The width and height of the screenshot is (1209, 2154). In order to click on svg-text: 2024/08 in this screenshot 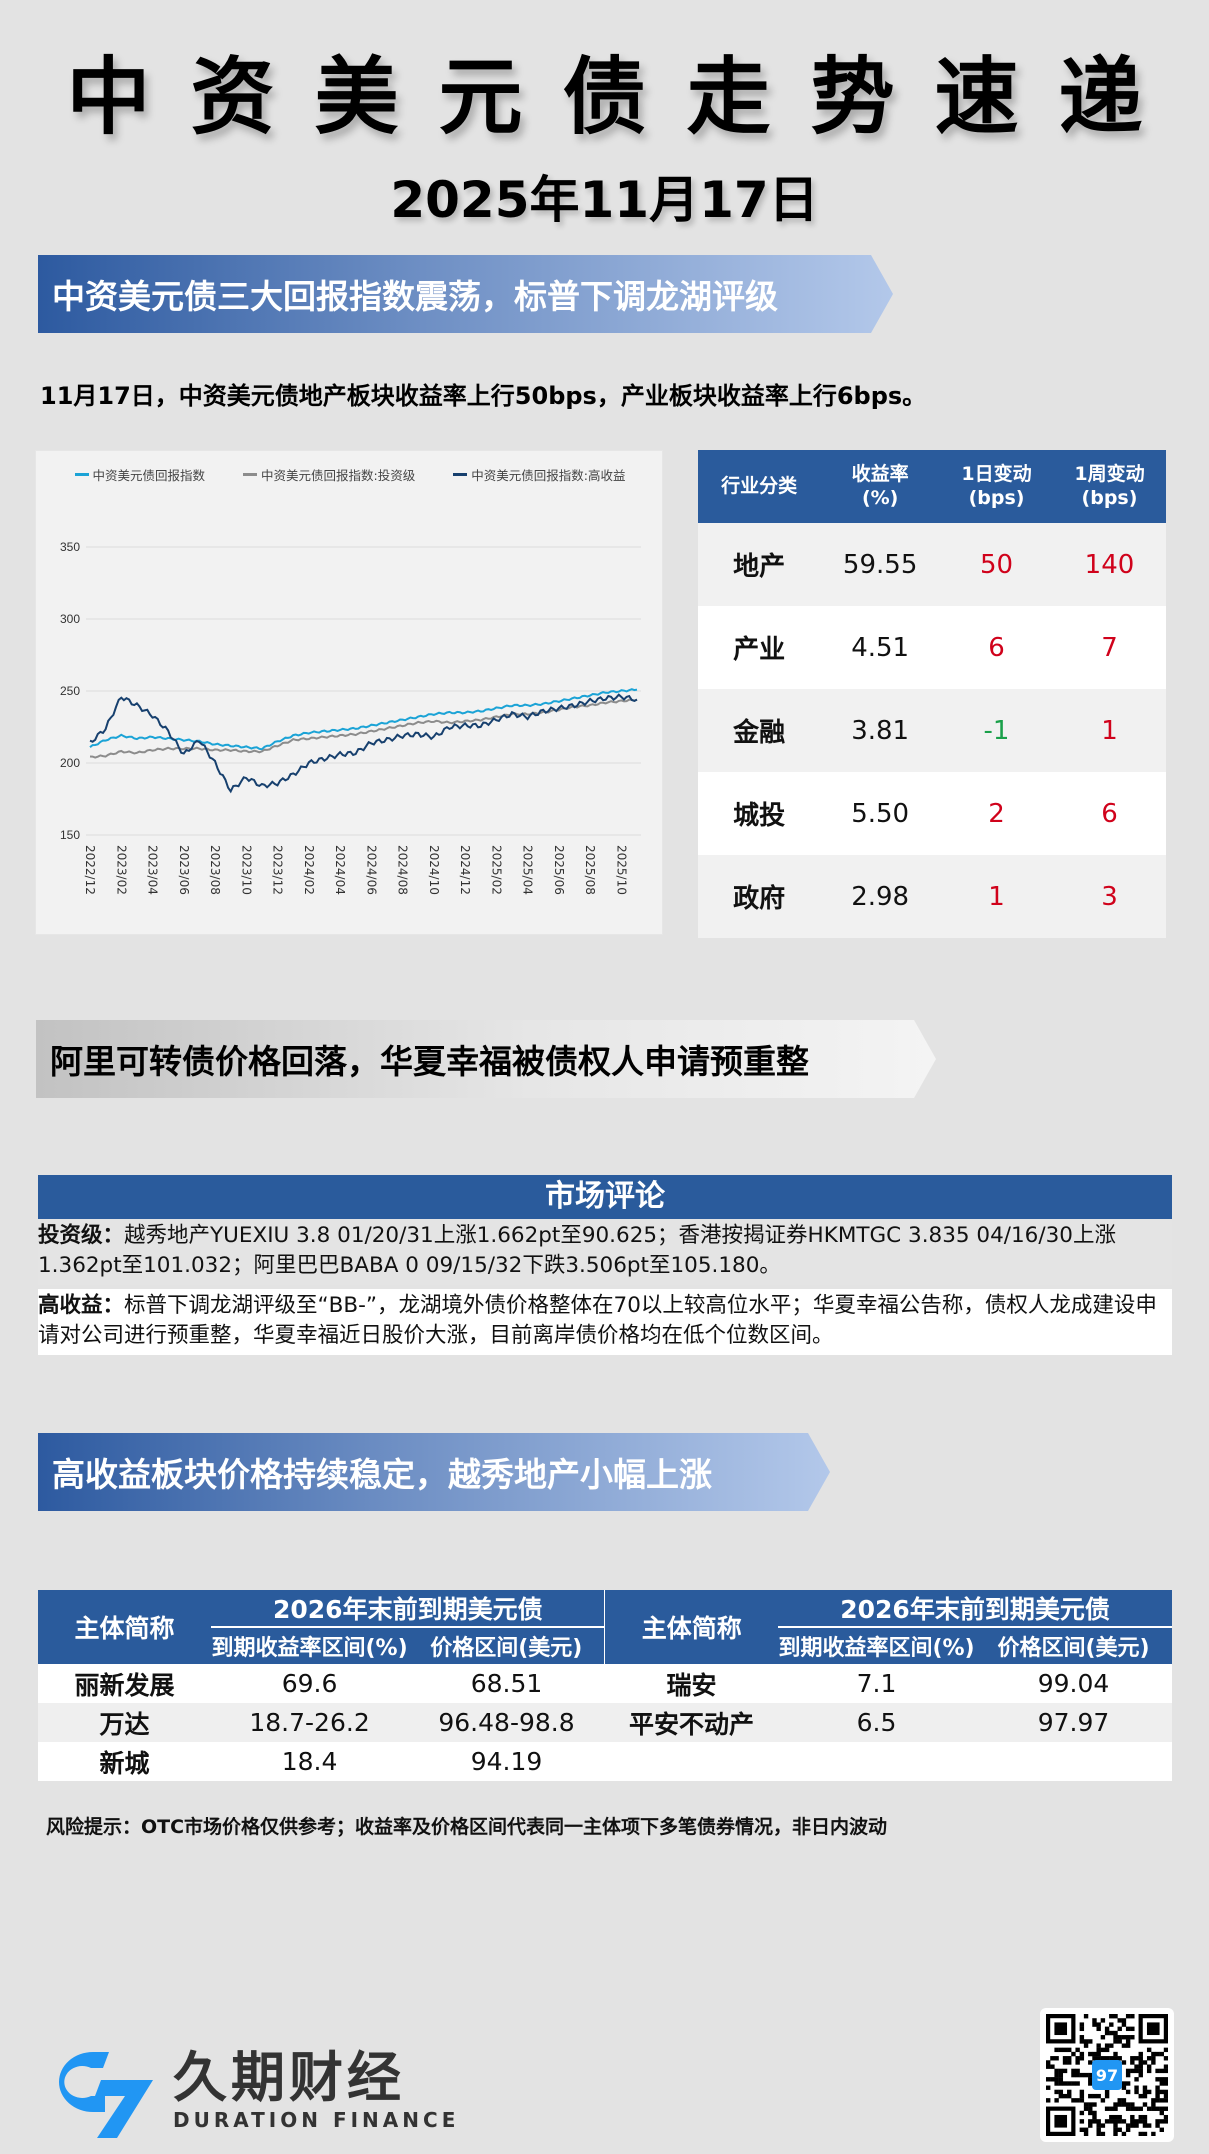, I will do `click(403, 870)`.